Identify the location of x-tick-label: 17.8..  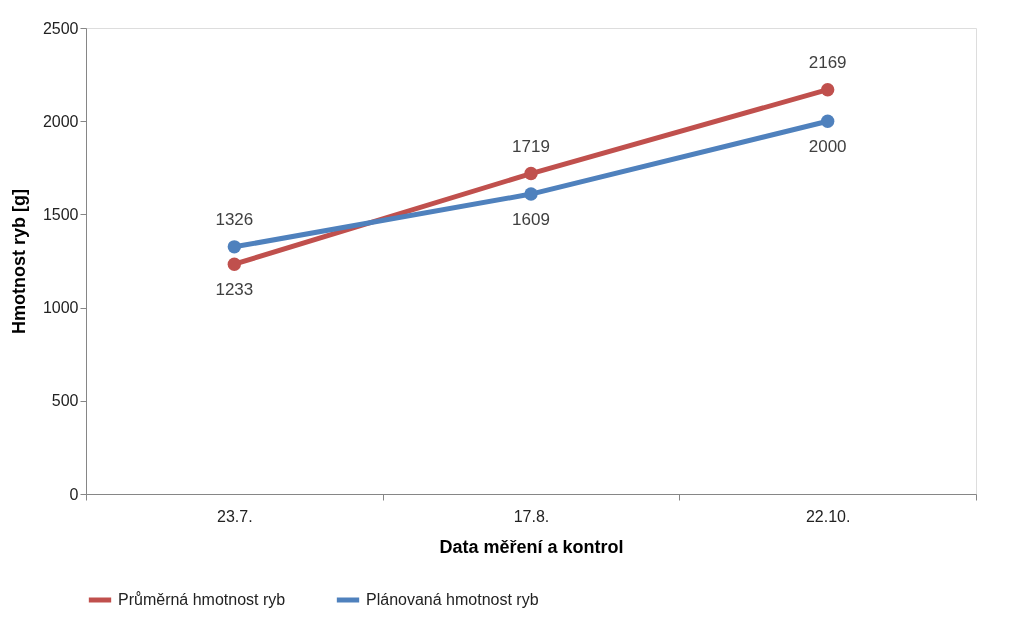
(531, 516).